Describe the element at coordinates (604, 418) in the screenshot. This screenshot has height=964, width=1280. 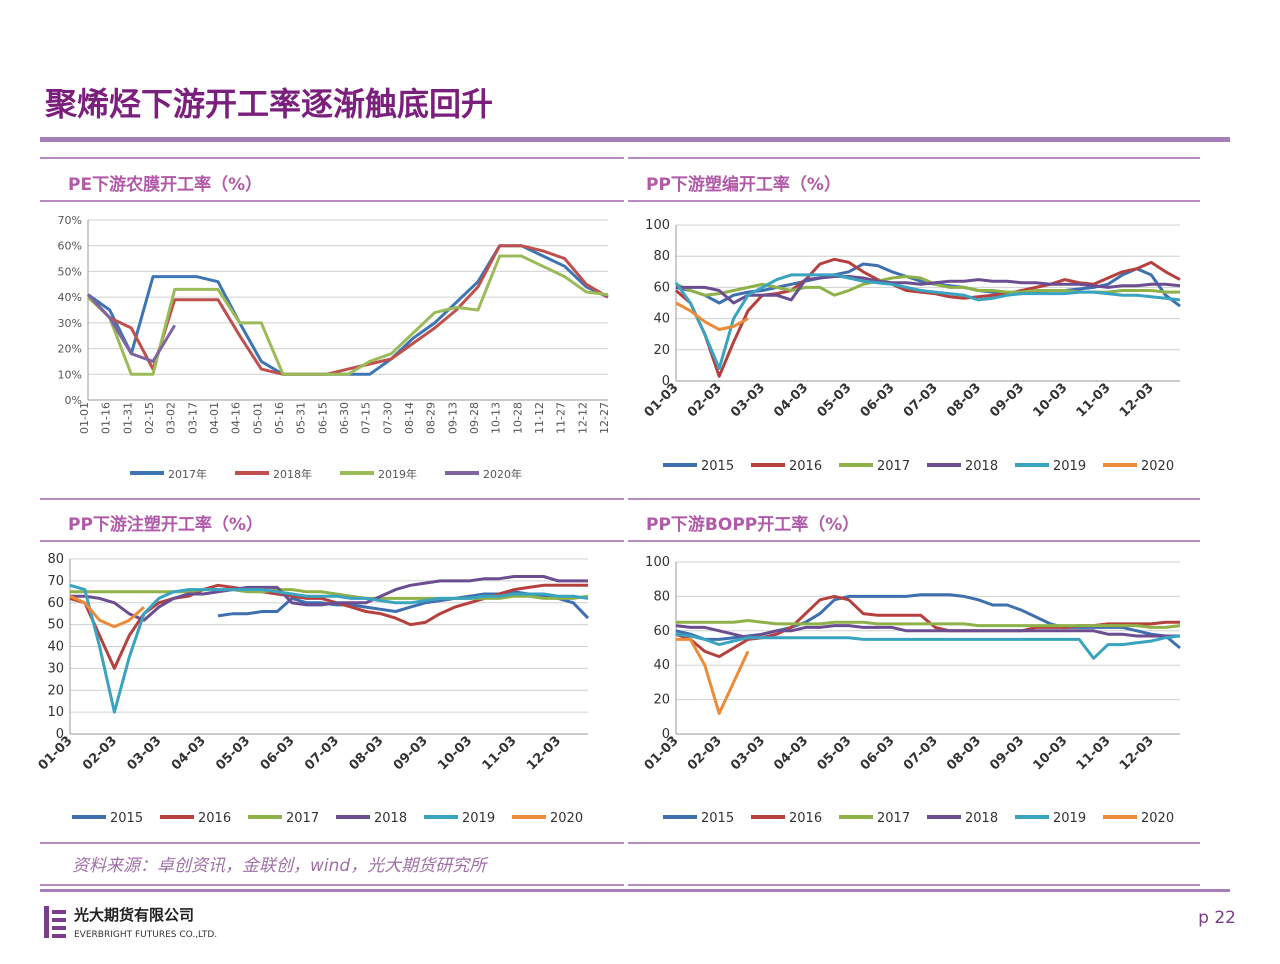
I see `x-tick-label: 12-27` at that location.